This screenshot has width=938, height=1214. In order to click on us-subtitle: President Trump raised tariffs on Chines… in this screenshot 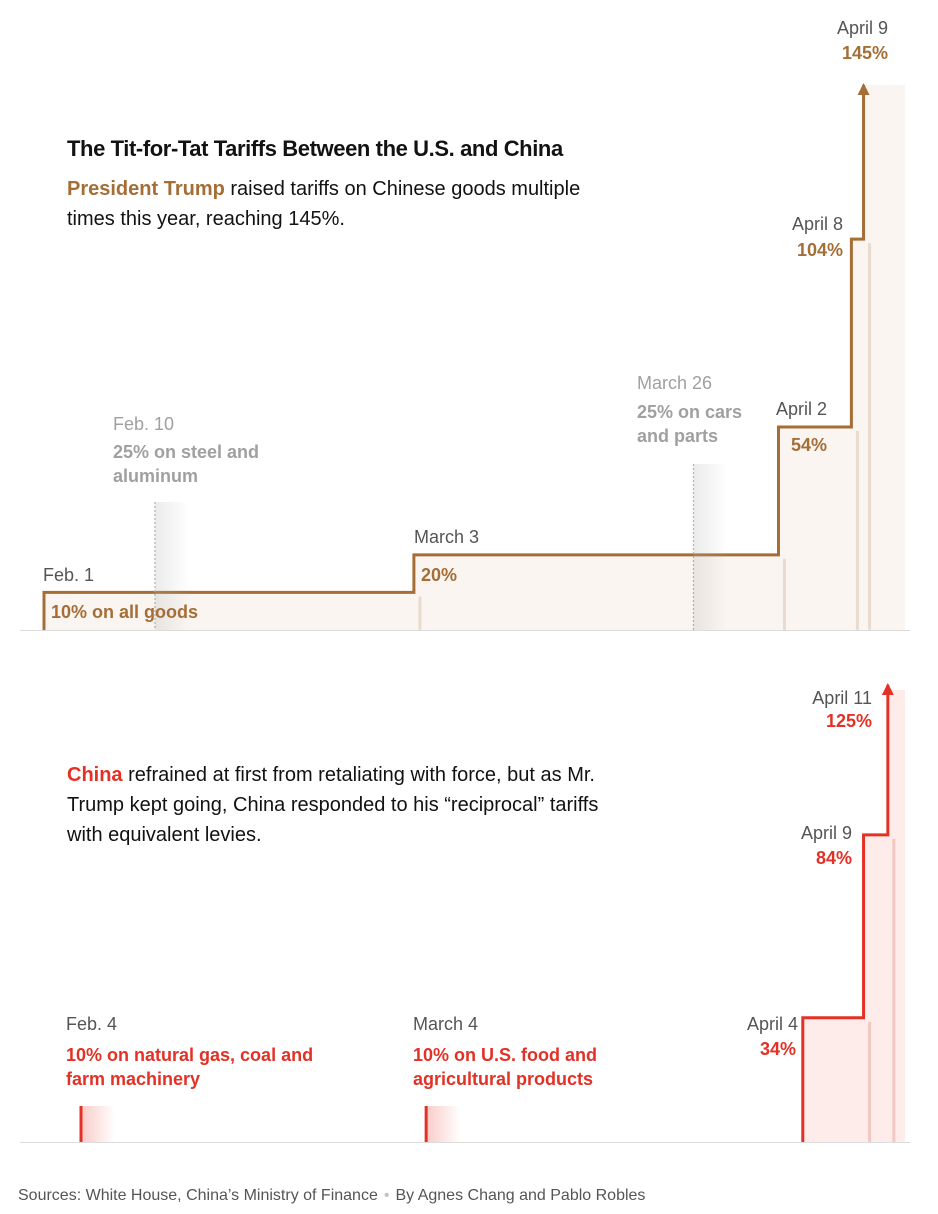, I will do `click(327, 204)`.